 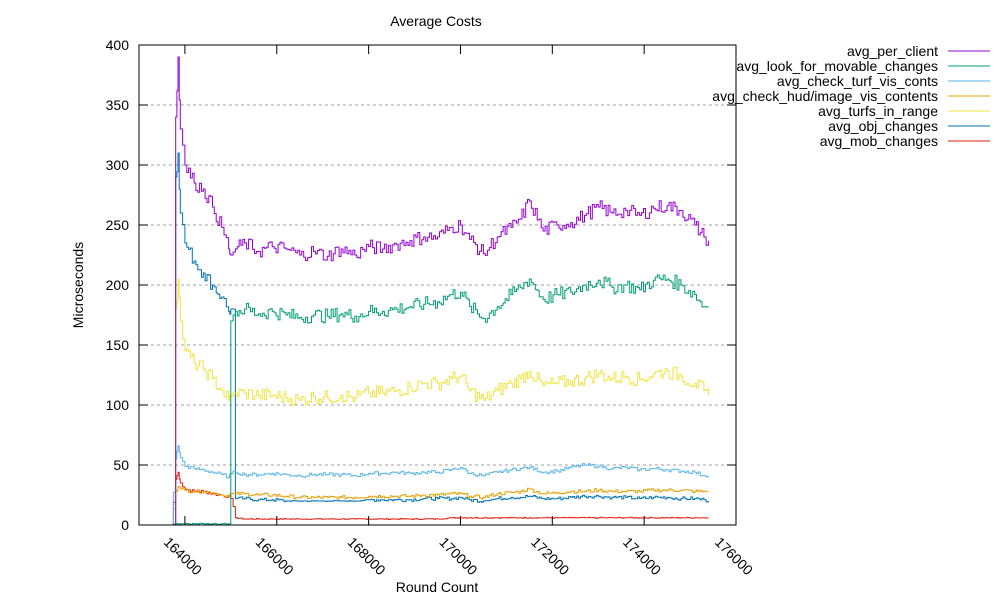 I want to click on x-tick-label: 172000, so click(x=550, y=556).